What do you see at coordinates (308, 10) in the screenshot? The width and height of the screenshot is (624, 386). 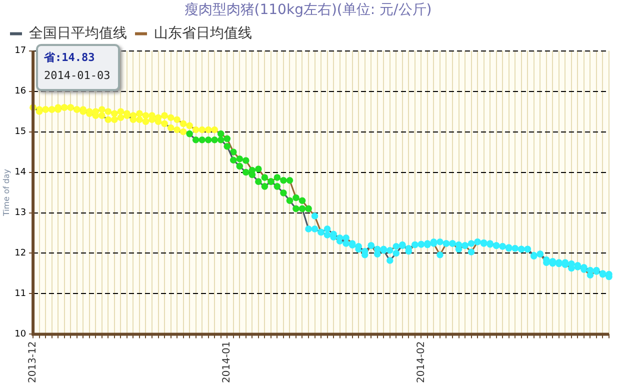 I see `chart-title: 瘦肉型肉猪(110kg左右)(单位: 元/公斤)` at bounding box center [308, 10].